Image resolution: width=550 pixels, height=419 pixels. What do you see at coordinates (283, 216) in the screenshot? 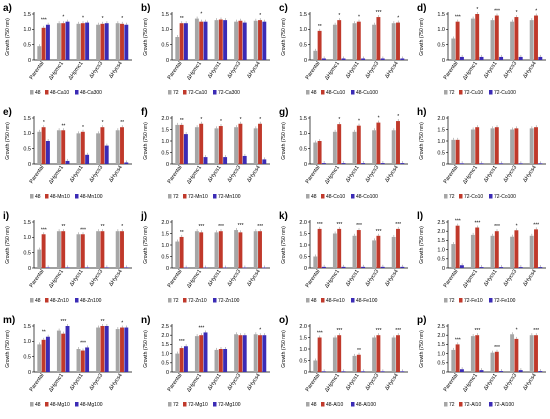
I see `panel-letter: k)` at bounding box center [283, 216].